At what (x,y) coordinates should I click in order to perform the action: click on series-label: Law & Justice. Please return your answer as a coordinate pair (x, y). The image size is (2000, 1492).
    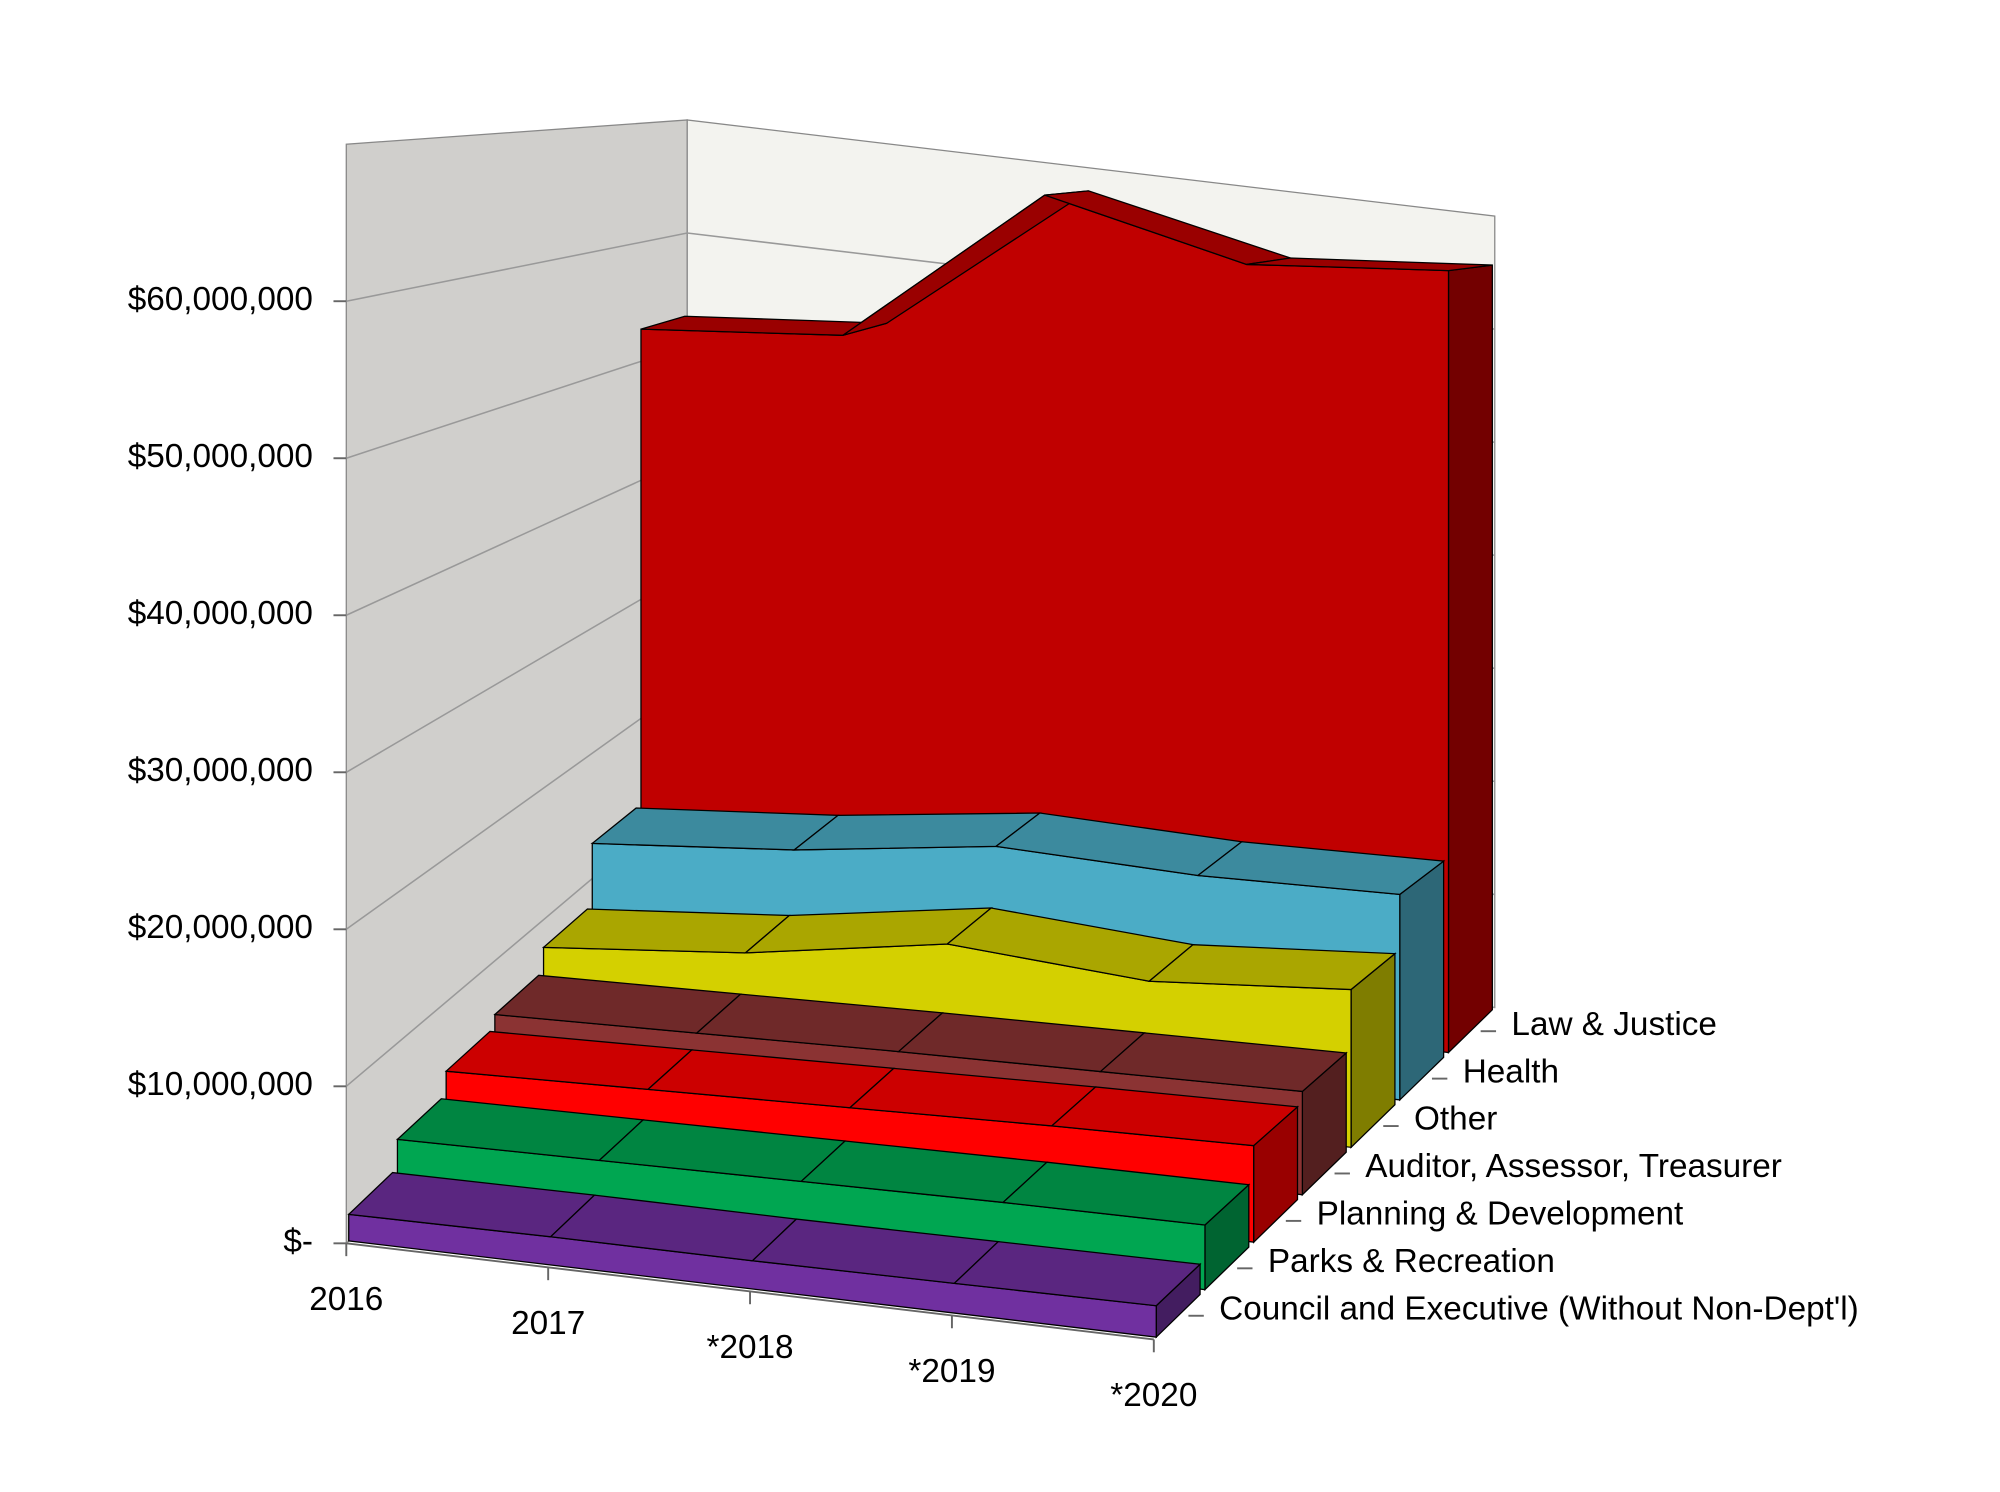
    Looking at the image, I should click on (1614, 1024).